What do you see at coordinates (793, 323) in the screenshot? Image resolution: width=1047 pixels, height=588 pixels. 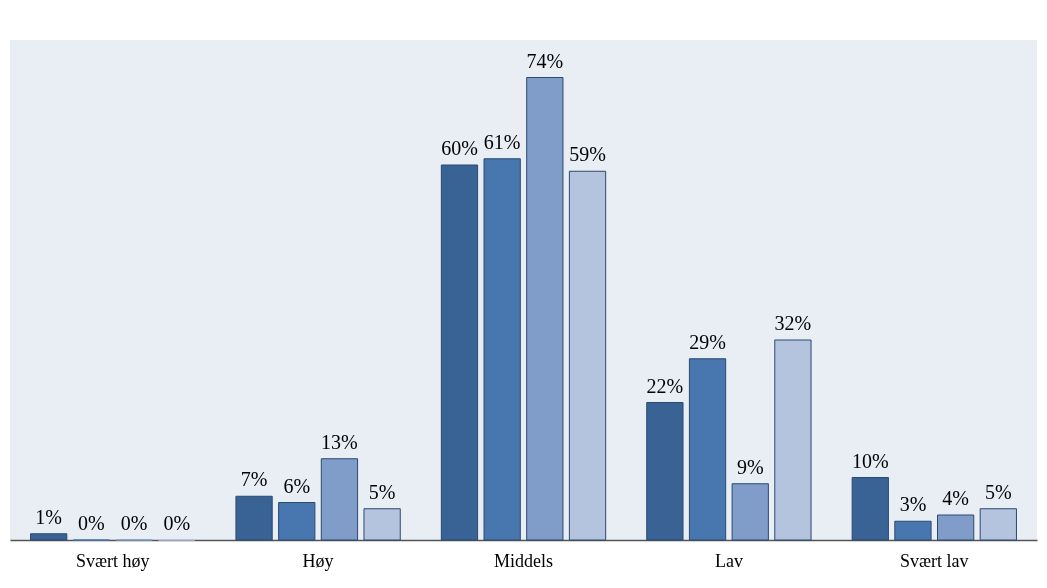 I see `data-label: 32%` at bounding box center [793, 323].